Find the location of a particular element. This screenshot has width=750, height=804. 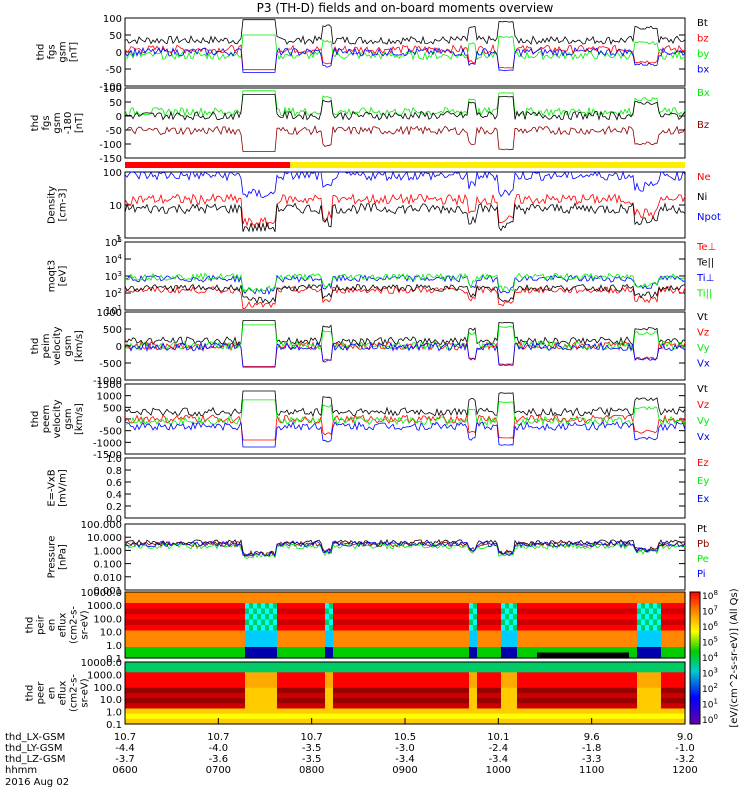

legend-ti⊥: Ti⊥ is located at coordinates (705, 278).